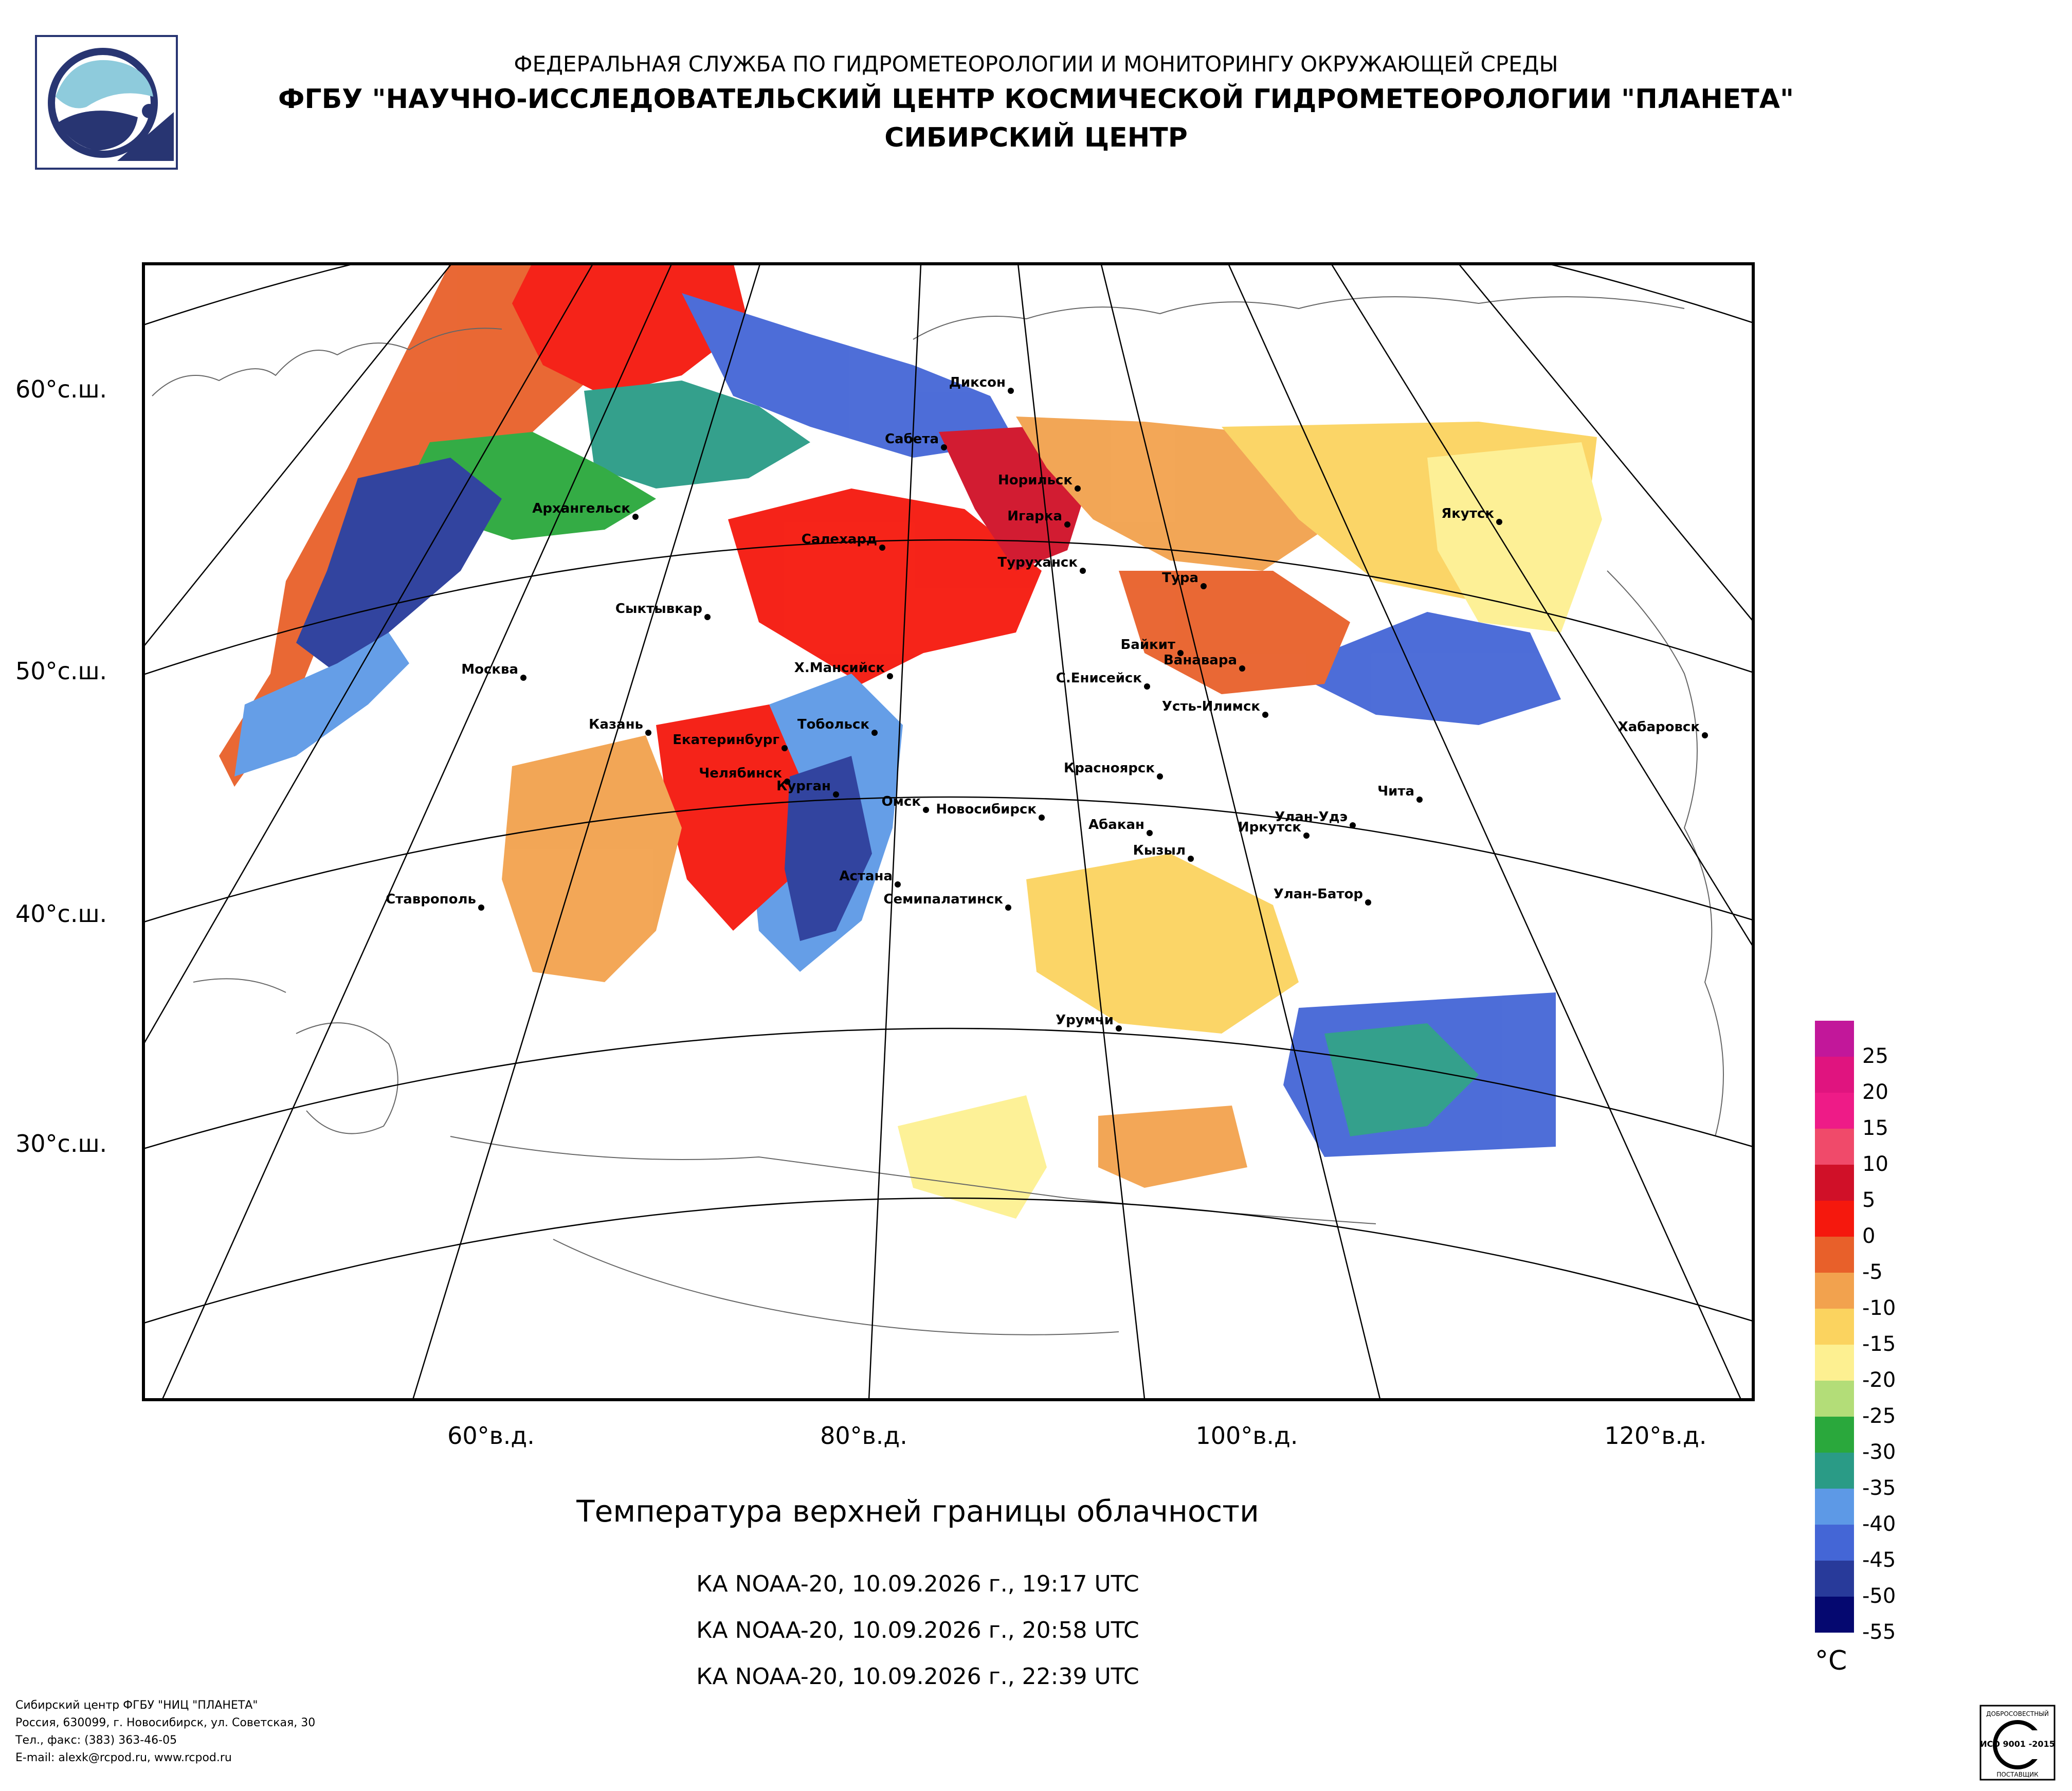  Describe the element at coordinates (1034, 516) in the screenshot. I see `city-label: Игарка` at that location.